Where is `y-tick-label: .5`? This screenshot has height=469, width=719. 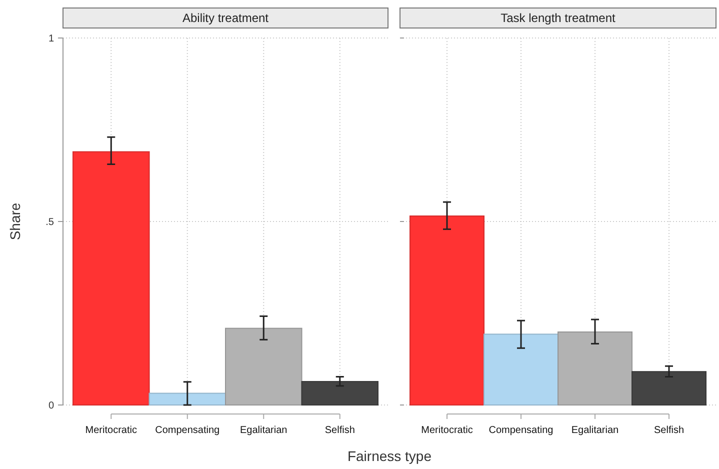 y-tick-label: .5 is located at coordinates (50, 222).